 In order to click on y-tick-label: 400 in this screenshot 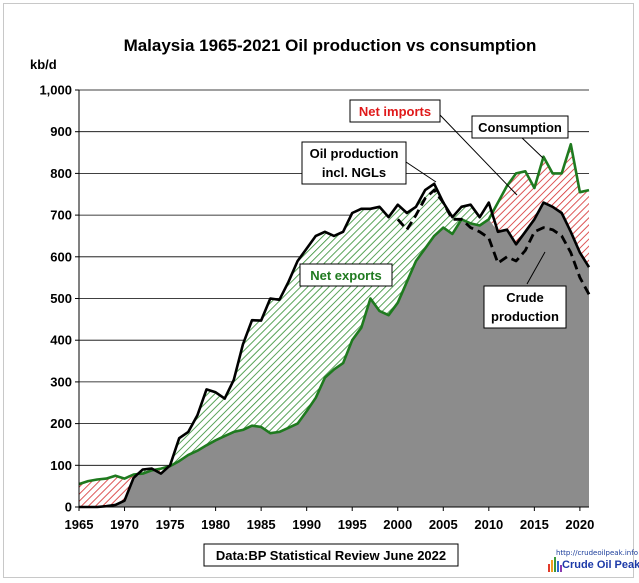, I will do `click(61, 340)`.